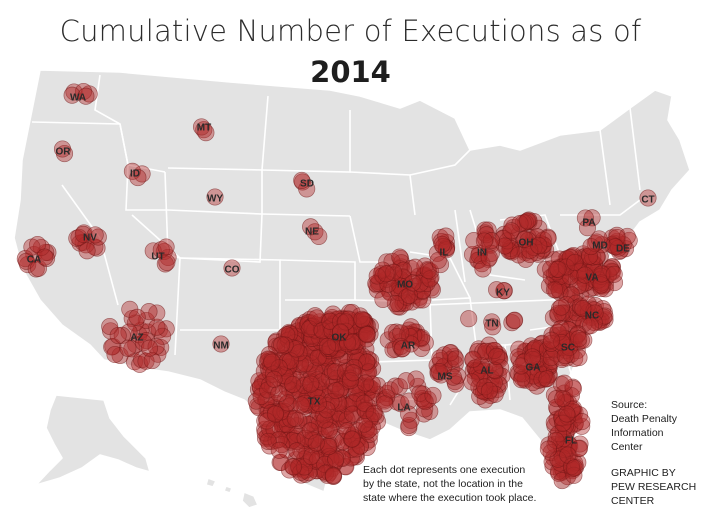 The height and width of the screenshot is (511, 701). Describe the element at coordinates (34, 260) in the screenshot. I see `state-label-ca: CA` at that location.